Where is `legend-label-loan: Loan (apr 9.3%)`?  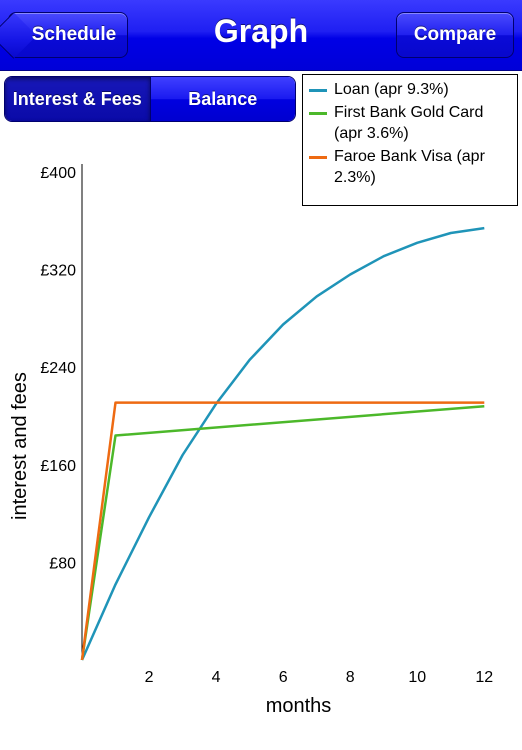 legend-label-loan: Loan (apr 9.3%) is located at coordinates (391, 89).